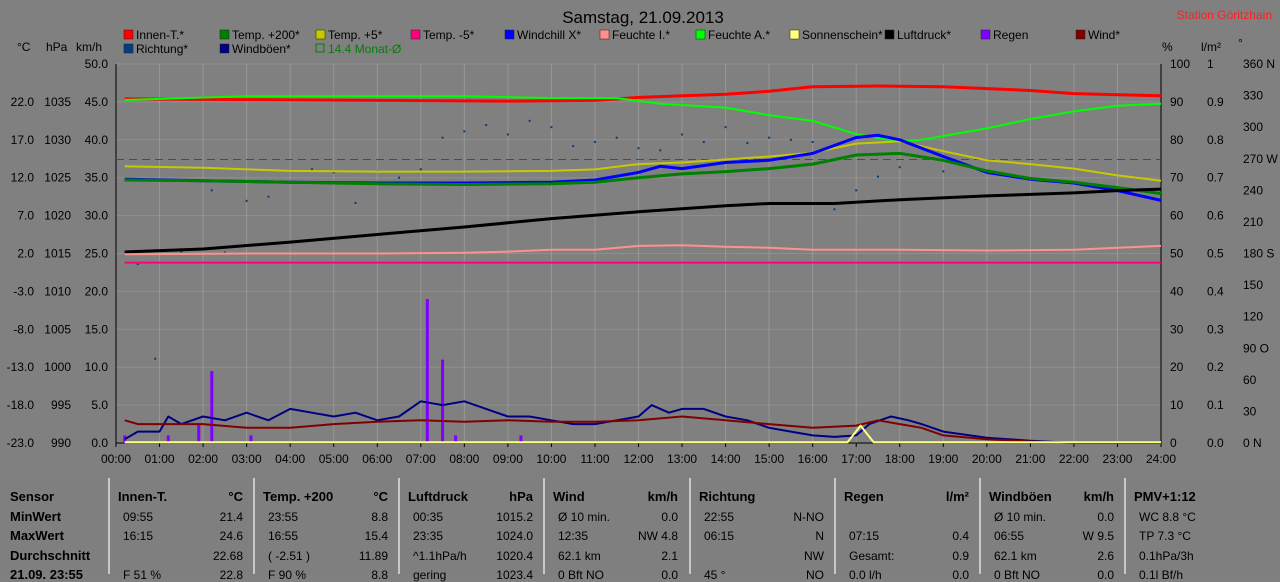  I want to click on y-tick-label-direction: 300, so click(1253, 127).